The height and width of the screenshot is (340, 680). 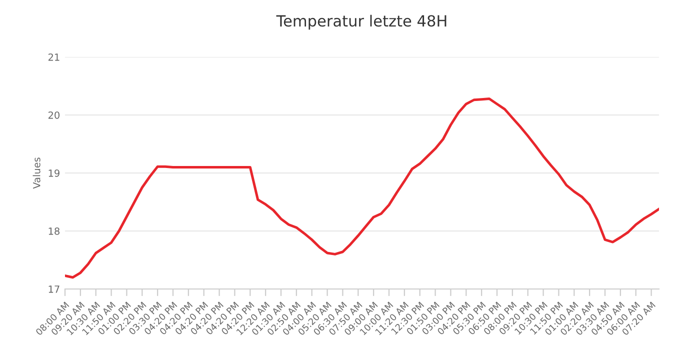 What do you see at coordinates (54, 289) in the screenshot?
I see `y-tick-label: 17` at bounding box center [54, 289].